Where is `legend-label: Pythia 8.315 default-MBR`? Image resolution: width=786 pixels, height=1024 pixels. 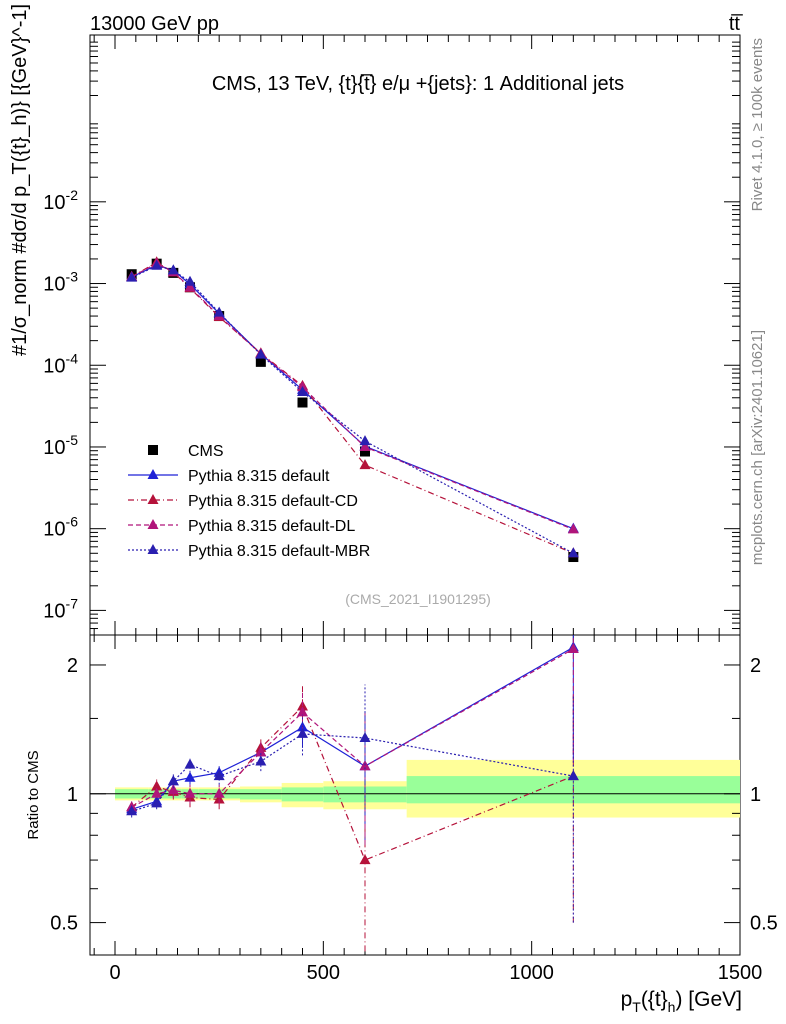 legend-label: Pythia 8.315 default-MBR is located at coordinates (279, 551).